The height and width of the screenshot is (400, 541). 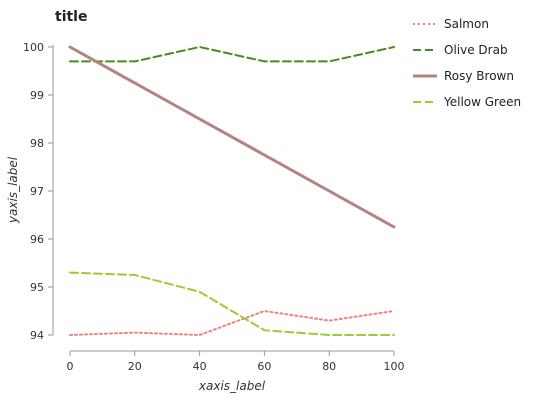 What do you see at coordinates (232, 303) in the screenshot?
I see `series-line-yellow-green` at bounding box center [232, 303].